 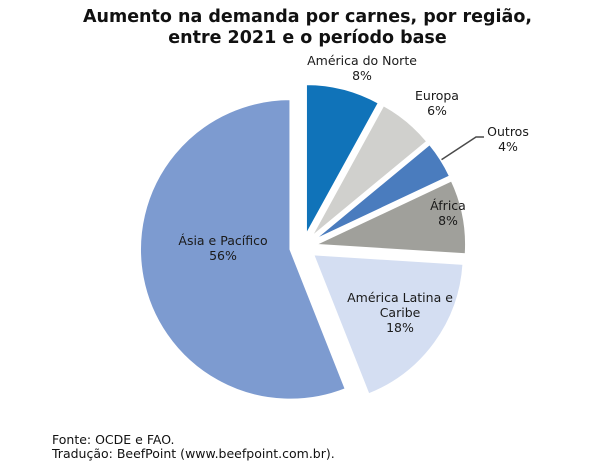 I want to click on source-line: Fonte: OCDE e FAO., so click(x=113, y=439).